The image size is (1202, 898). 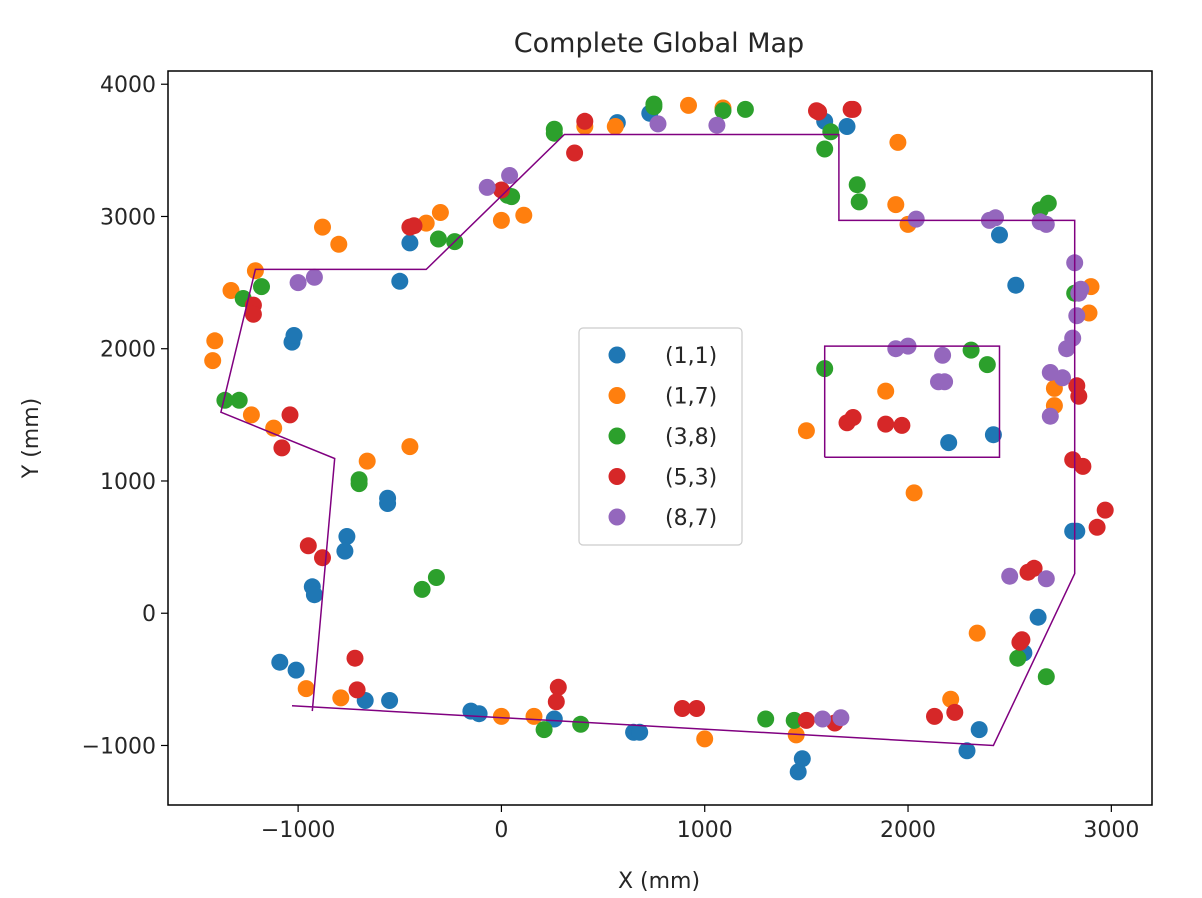 I want to click on legend-box, so click(x=660, y=436).